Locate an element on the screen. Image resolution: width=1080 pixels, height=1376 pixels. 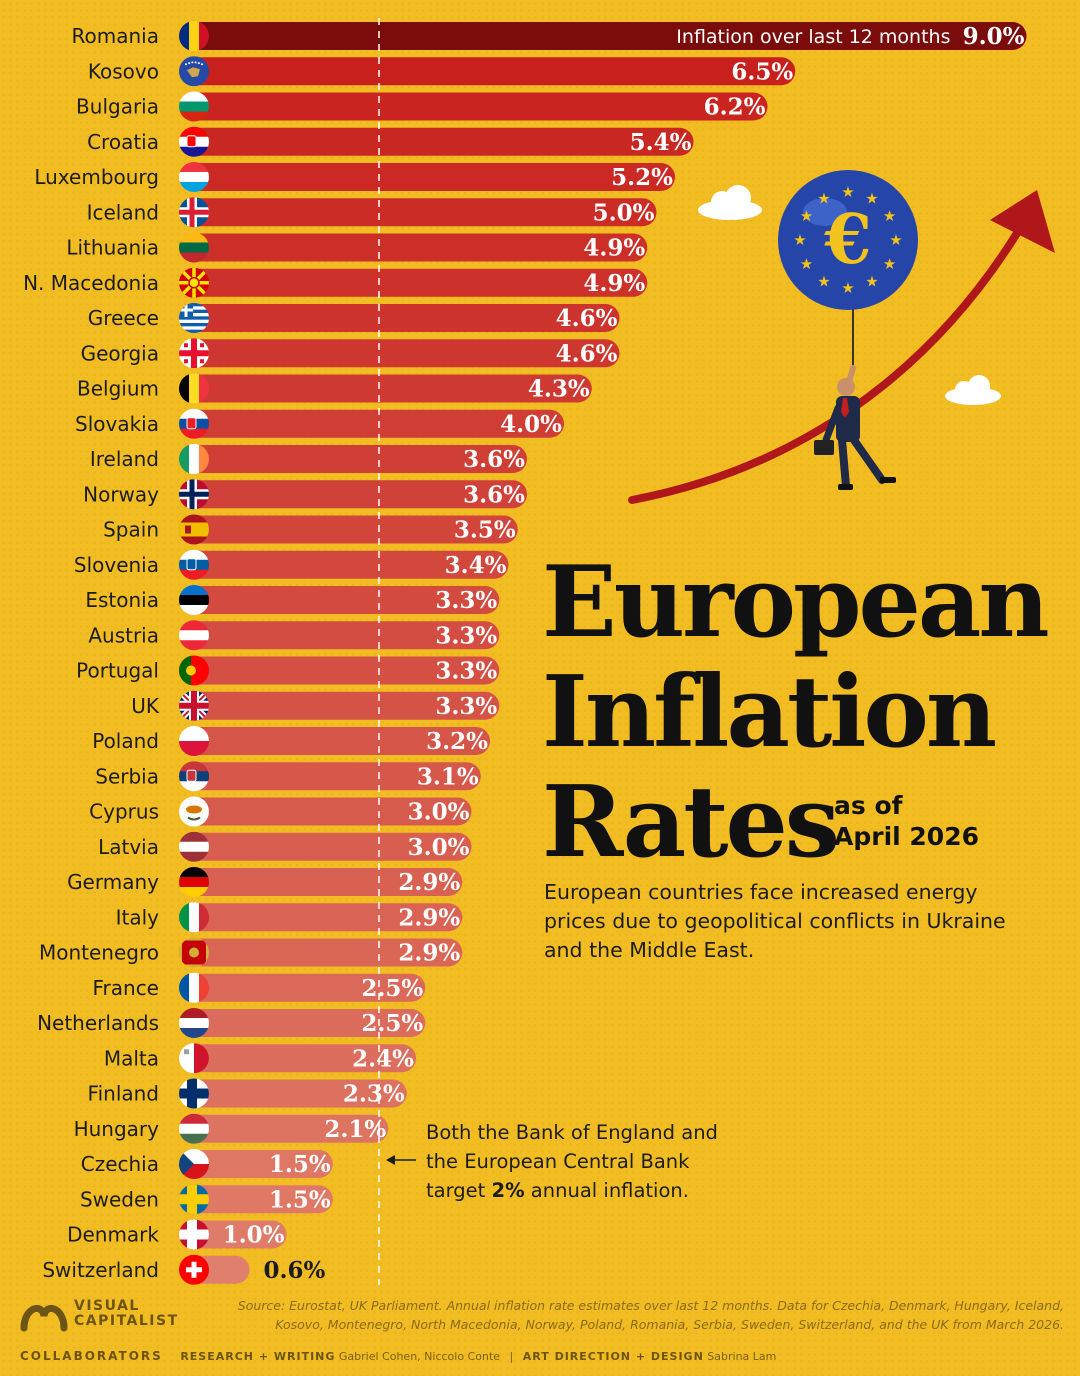
value-label: 2.4% is located at coordinates (383, 1058).